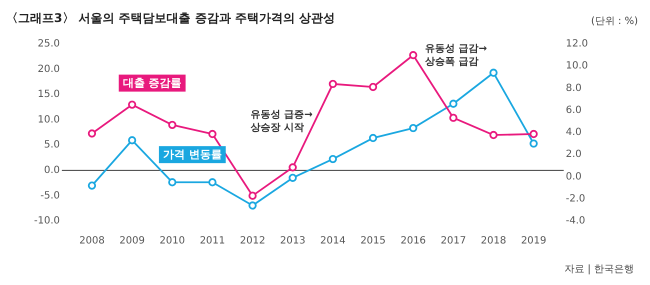  Describe the element at coordinates (92, 241) in the screenshot. I see `x-tick-label: 2008` at that location.